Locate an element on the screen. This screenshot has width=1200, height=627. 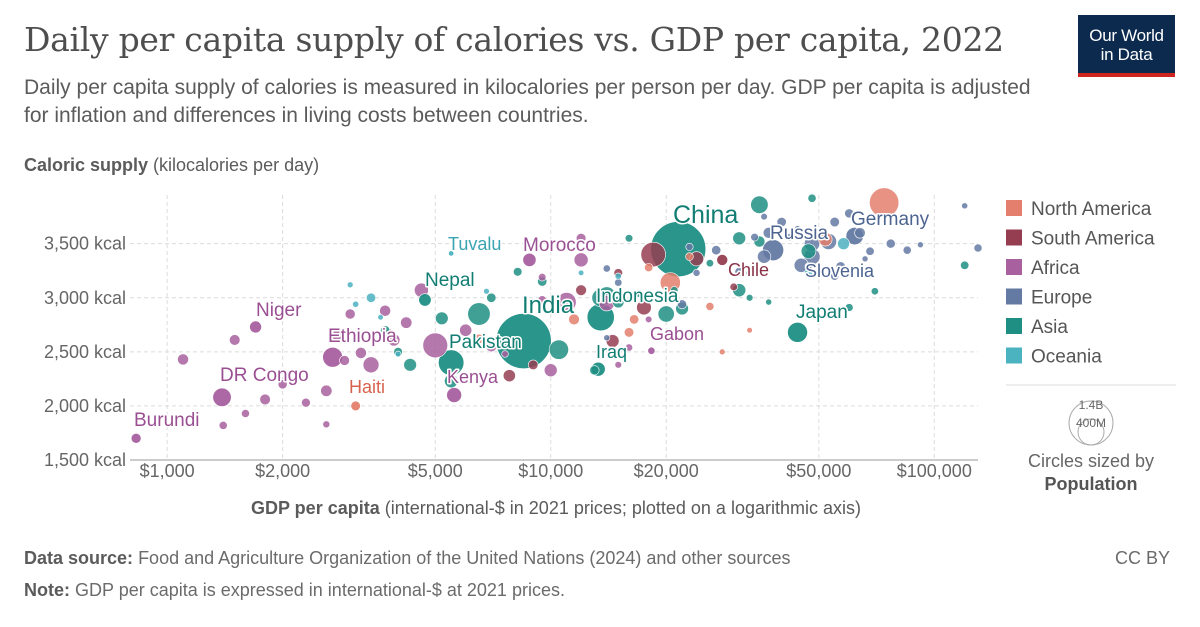
legend-item-europe: Europe is located at coordinates (1049, 298).